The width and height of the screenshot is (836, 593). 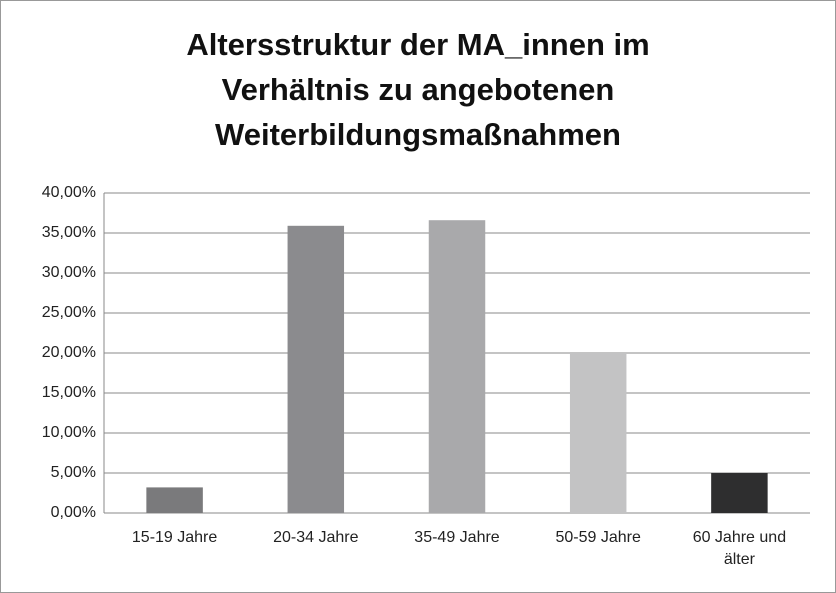 What do you see at coordinates (457, 537) in the screenshot?
I see `x-tick-label: 35-49 Jahre` at bounding box center [457, 537].